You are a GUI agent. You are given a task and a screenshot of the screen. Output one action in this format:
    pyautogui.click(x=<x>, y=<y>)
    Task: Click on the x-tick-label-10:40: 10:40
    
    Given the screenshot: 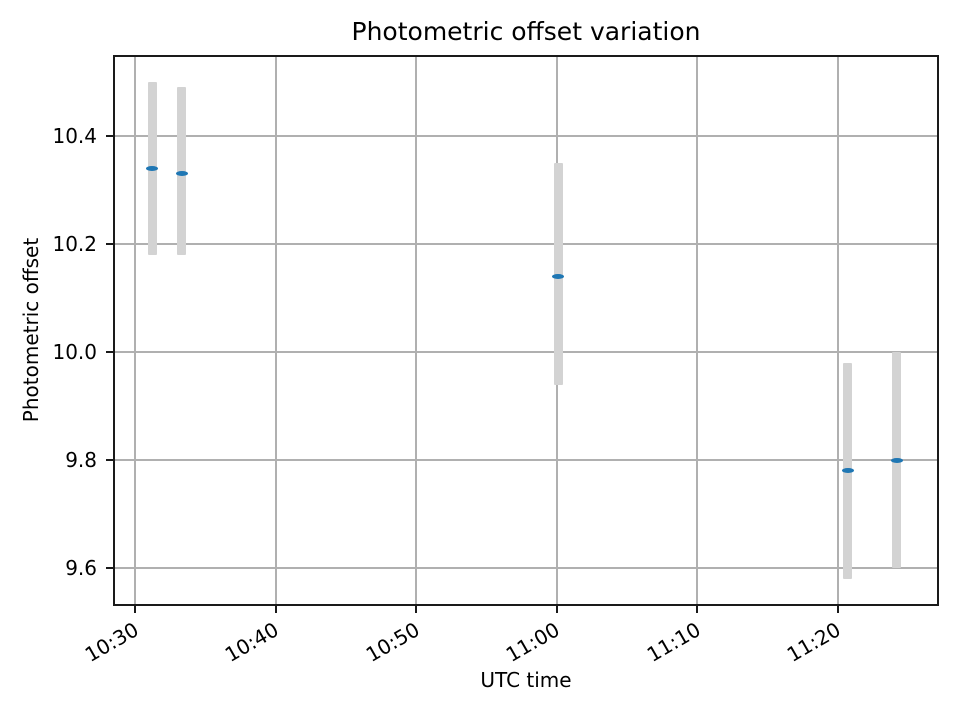 What is the action you would take?
    pyautogui.click(x=252, y=642)
    